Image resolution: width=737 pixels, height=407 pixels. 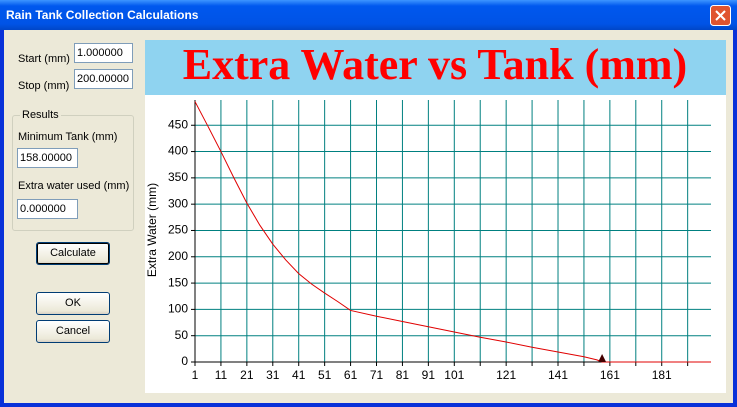 I want to click on extra-label: Extra water used (mm), so click(x=74, y=186).